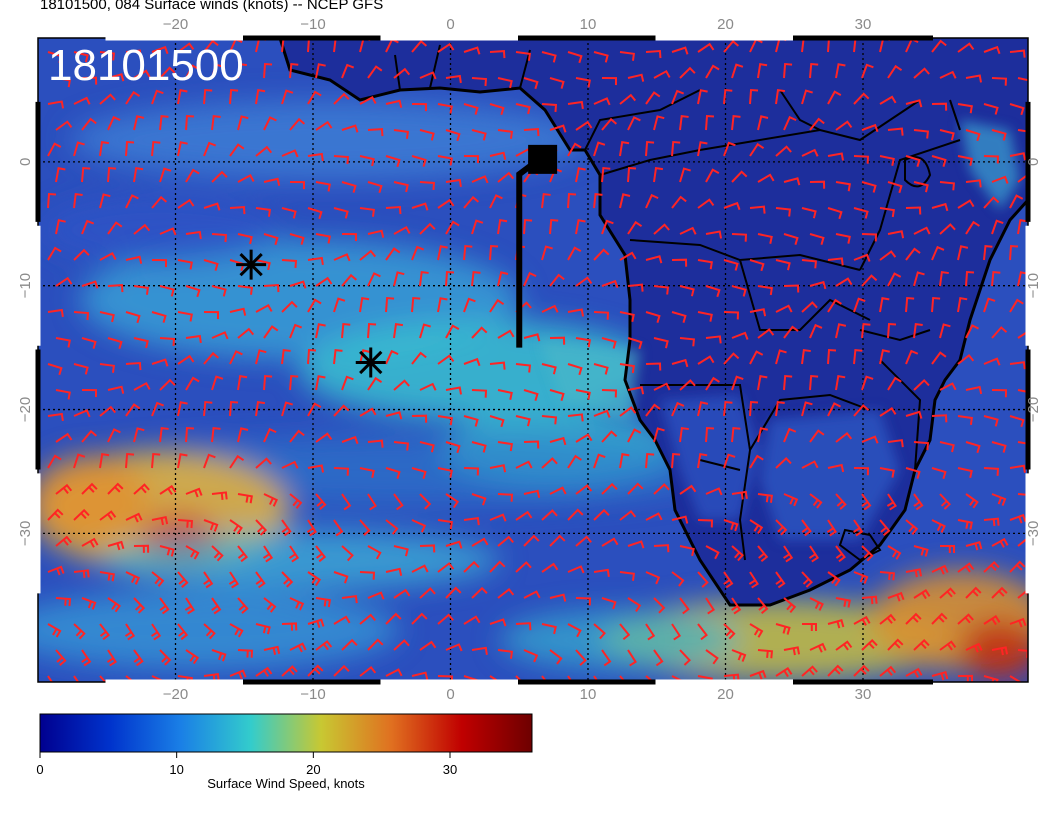  I want to click on lat-tick-label-right: −20, so click(1033, 409).